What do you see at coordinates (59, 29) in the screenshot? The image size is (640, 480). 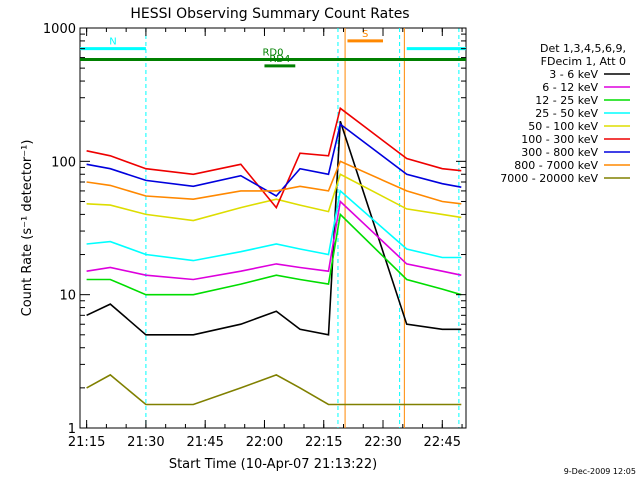 I see `y-tick-label-3: 1000` at bounding box center [59, 29].